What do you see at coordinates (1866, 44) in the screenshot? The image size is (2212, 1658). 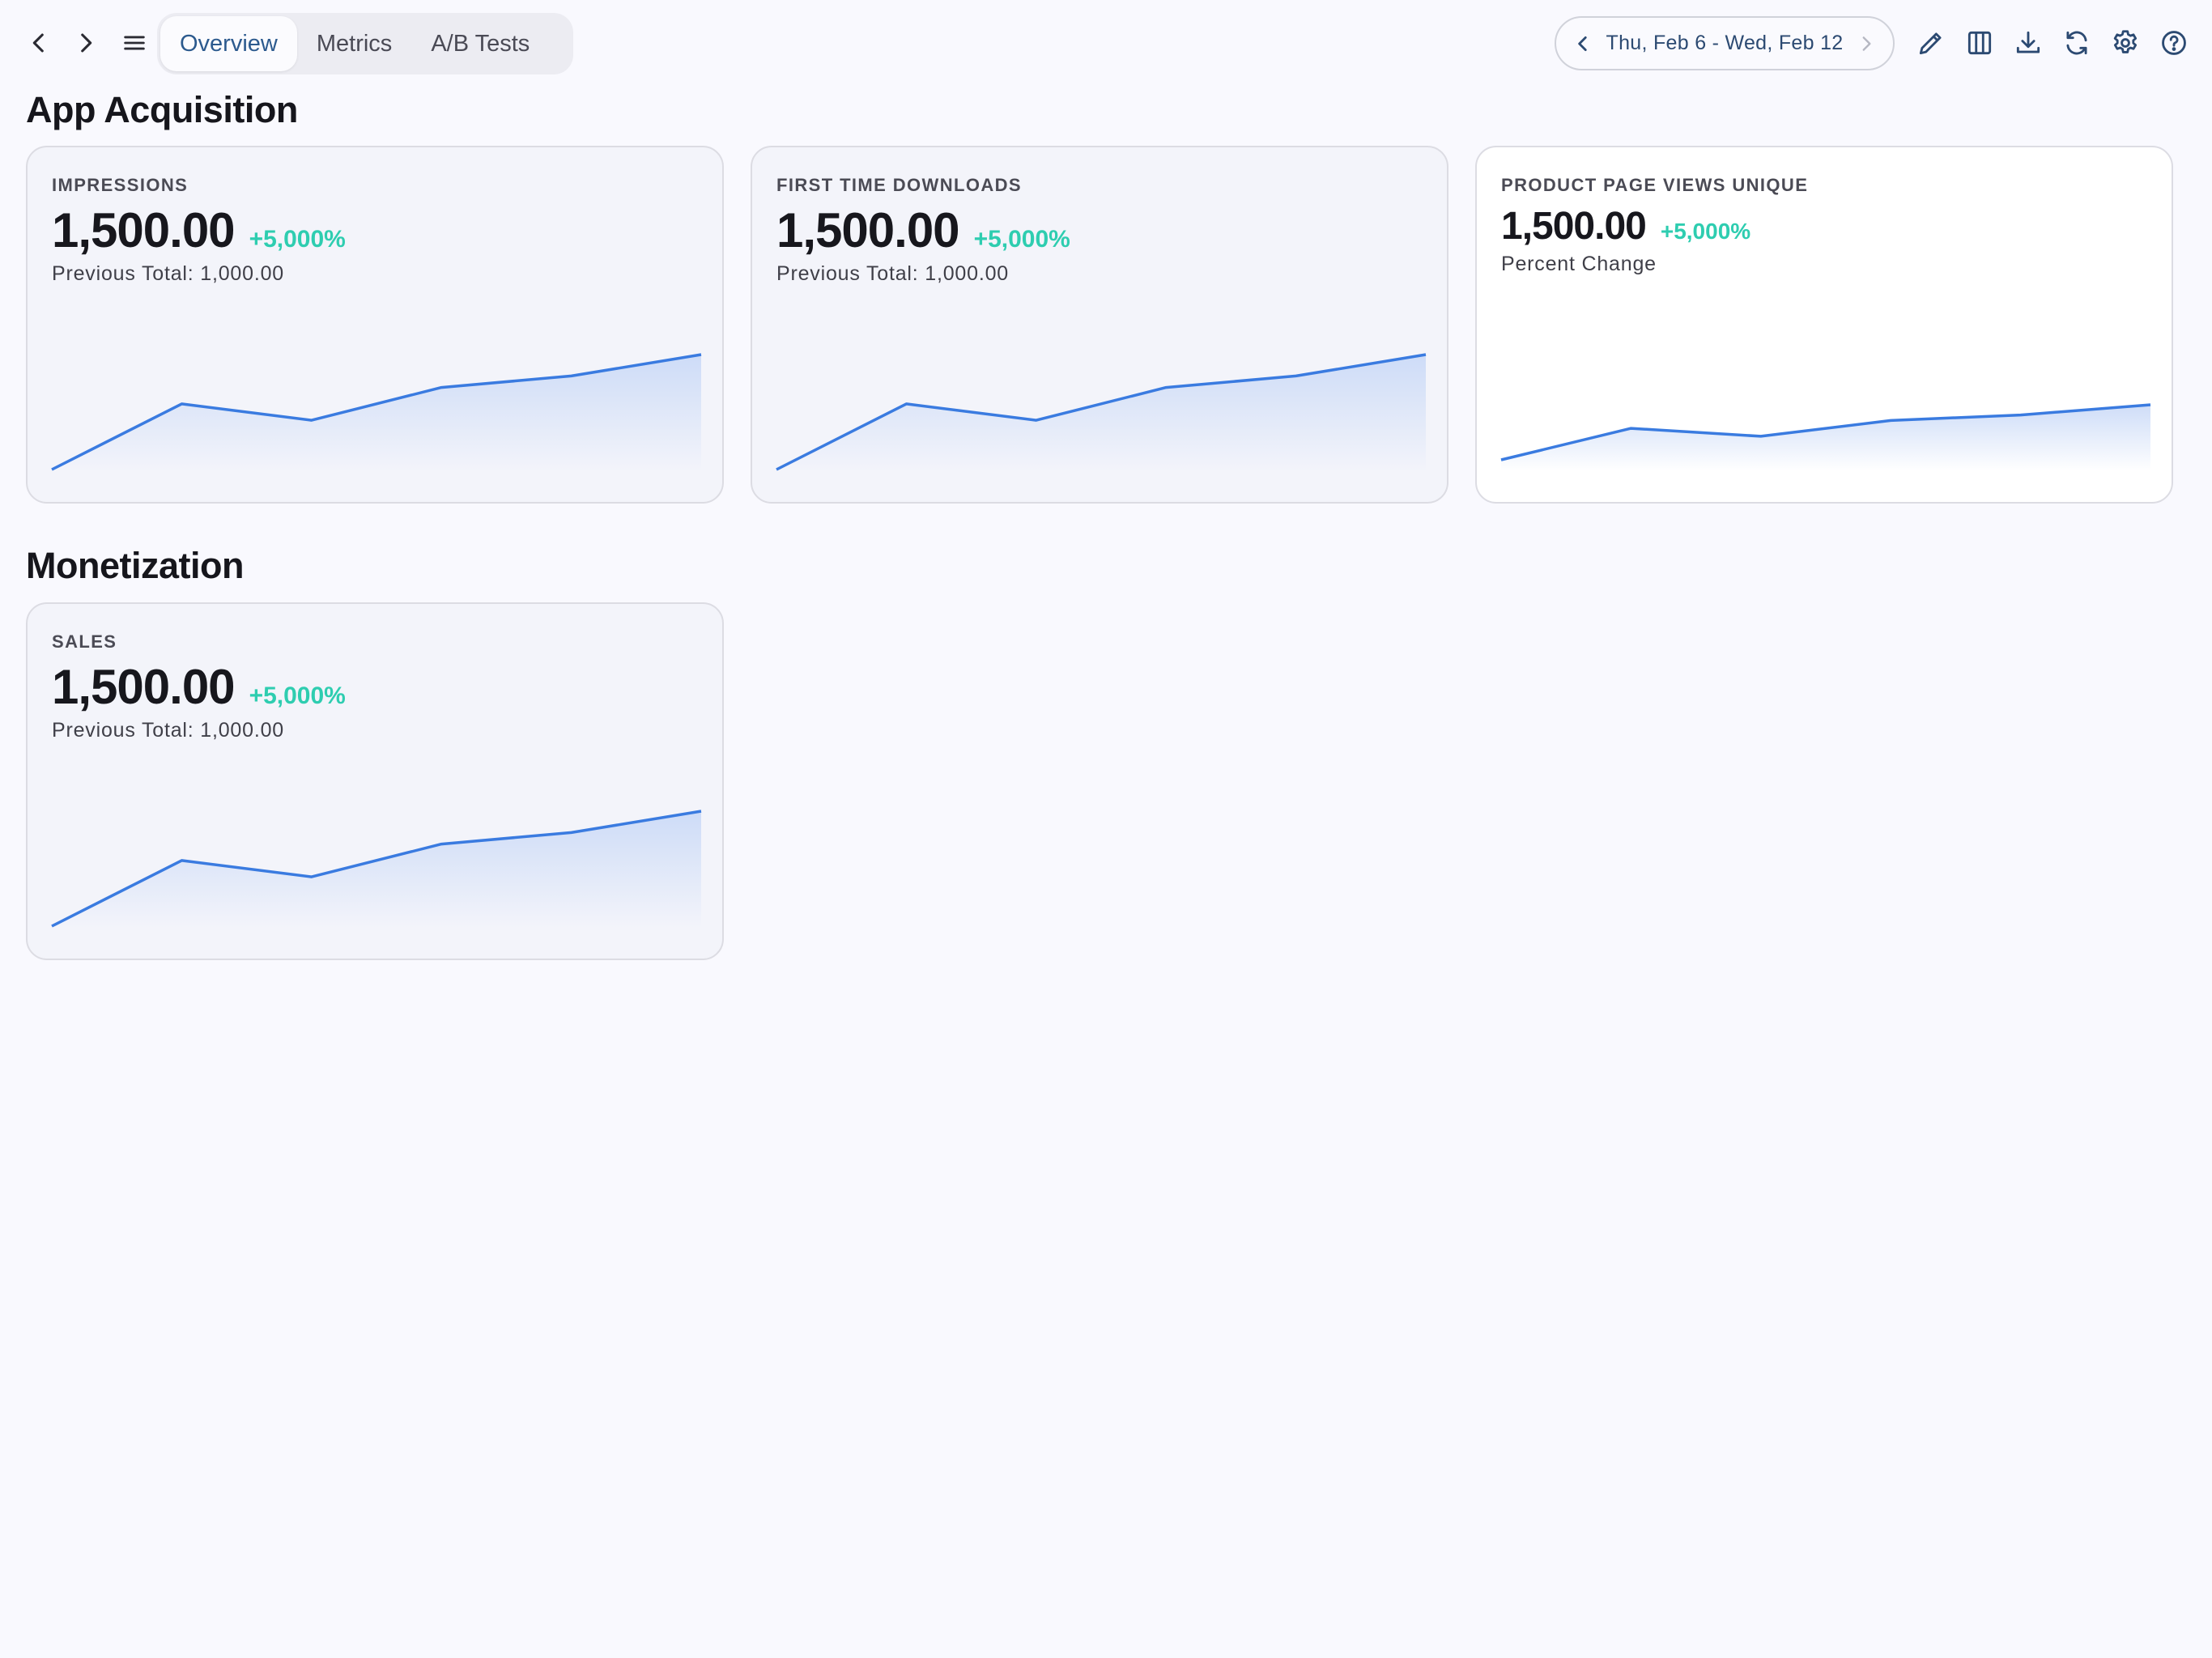 I see `next-range-icon` at bounding box center [1866, 44].